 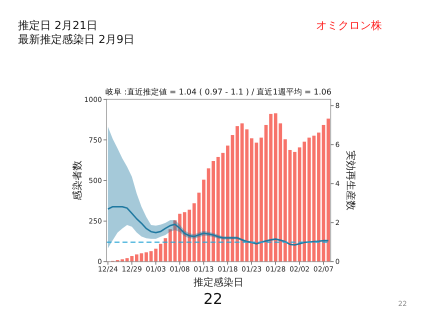 What do you see at coordinates (219, 282) in the screenshot?
I see `x-axis-title: 推定感染日` at bounding box center [219, 282].